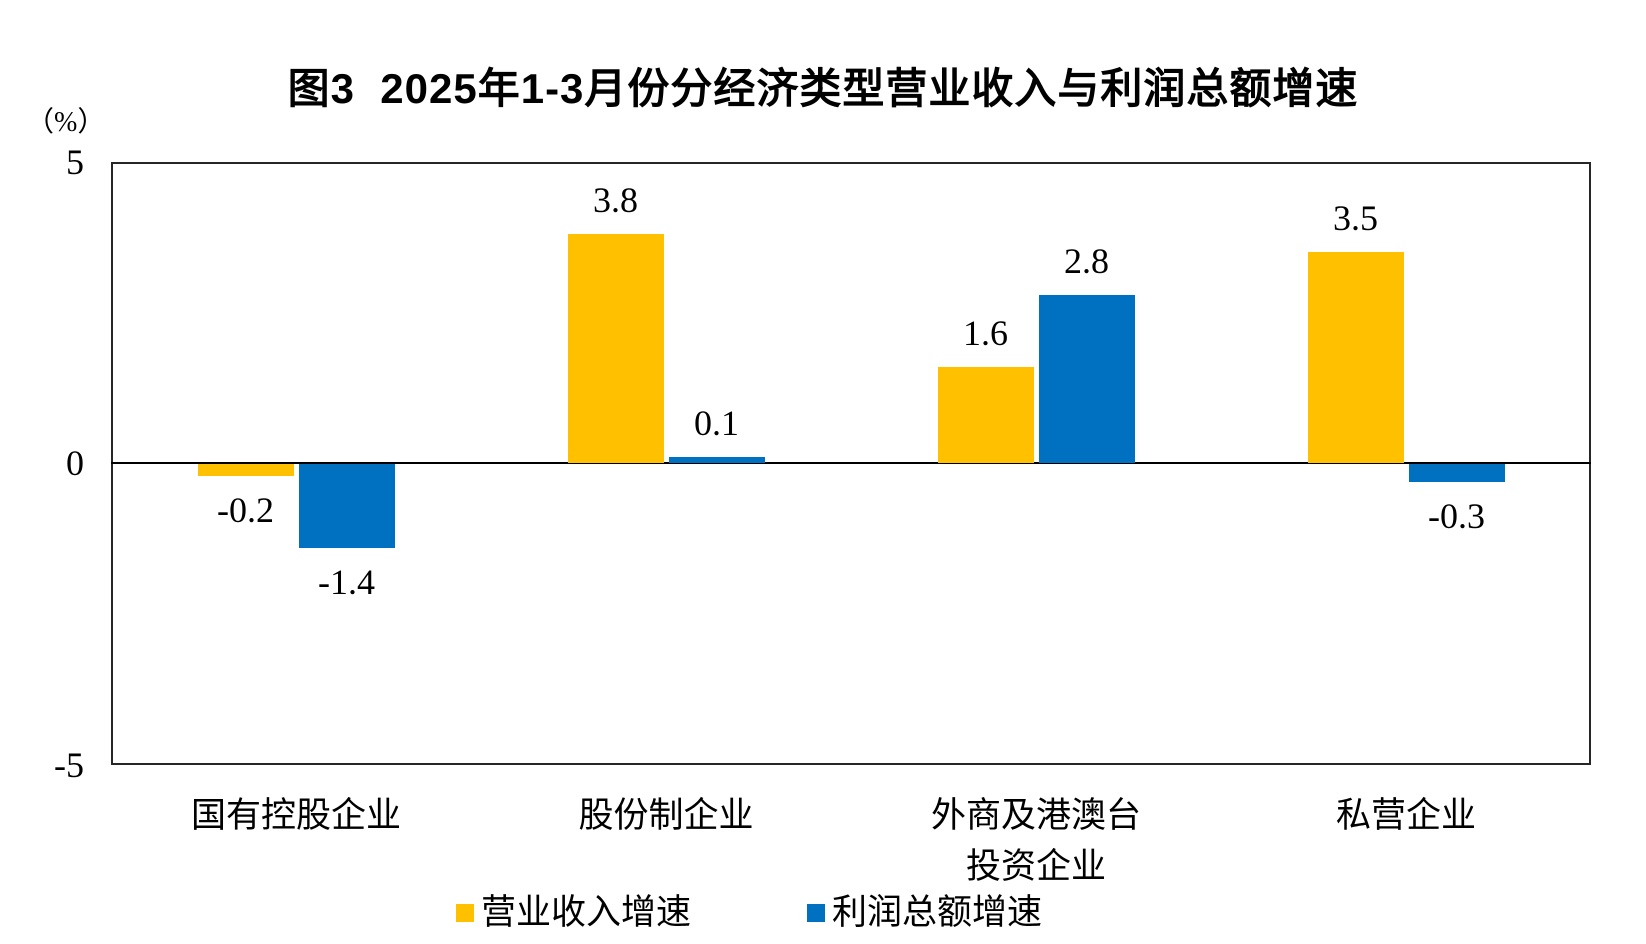  What do you see at coordinates (245, 509) in the screenshot?
I see `bar-value-label: -0.2` at bounding box center [245, 509].